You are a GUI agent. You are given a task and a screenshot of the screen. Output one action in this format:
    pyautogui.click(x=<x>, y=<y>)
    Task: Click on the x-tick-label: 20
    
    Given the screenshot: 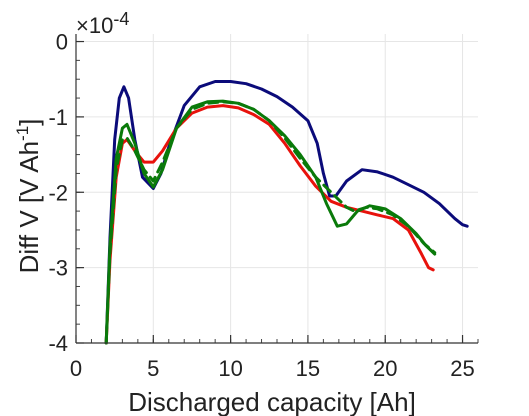 What is the action you would take?
    pyautogui.click(x=385, y=368)
    